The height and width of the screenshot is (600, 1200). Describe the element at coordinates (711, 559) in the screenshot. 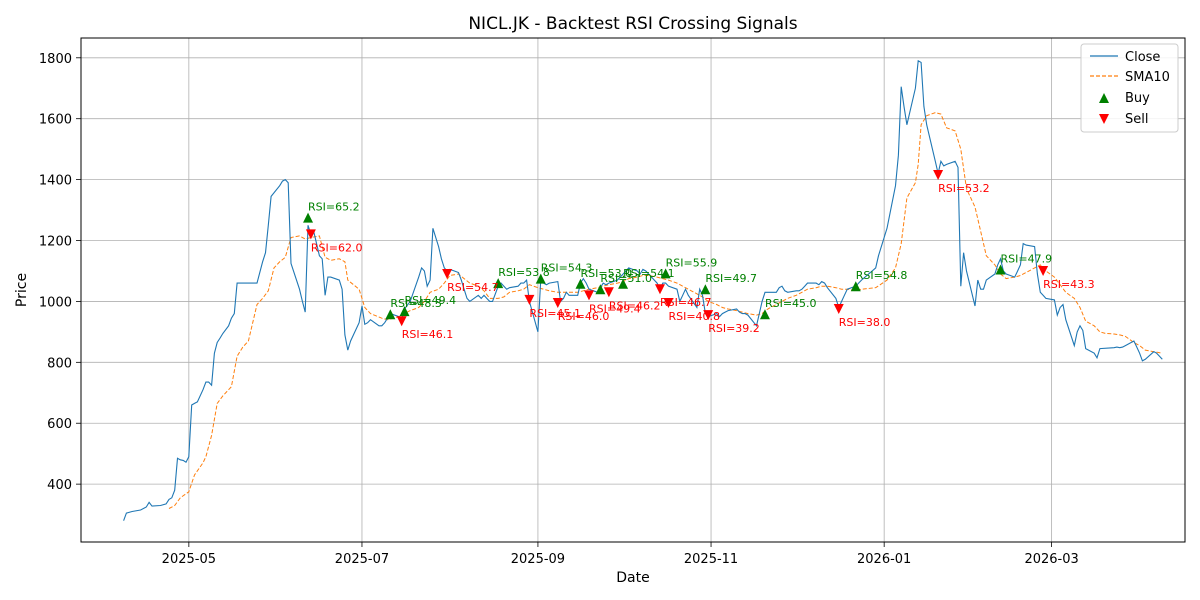

I see `x-tick-label: 2025-11` at that location.